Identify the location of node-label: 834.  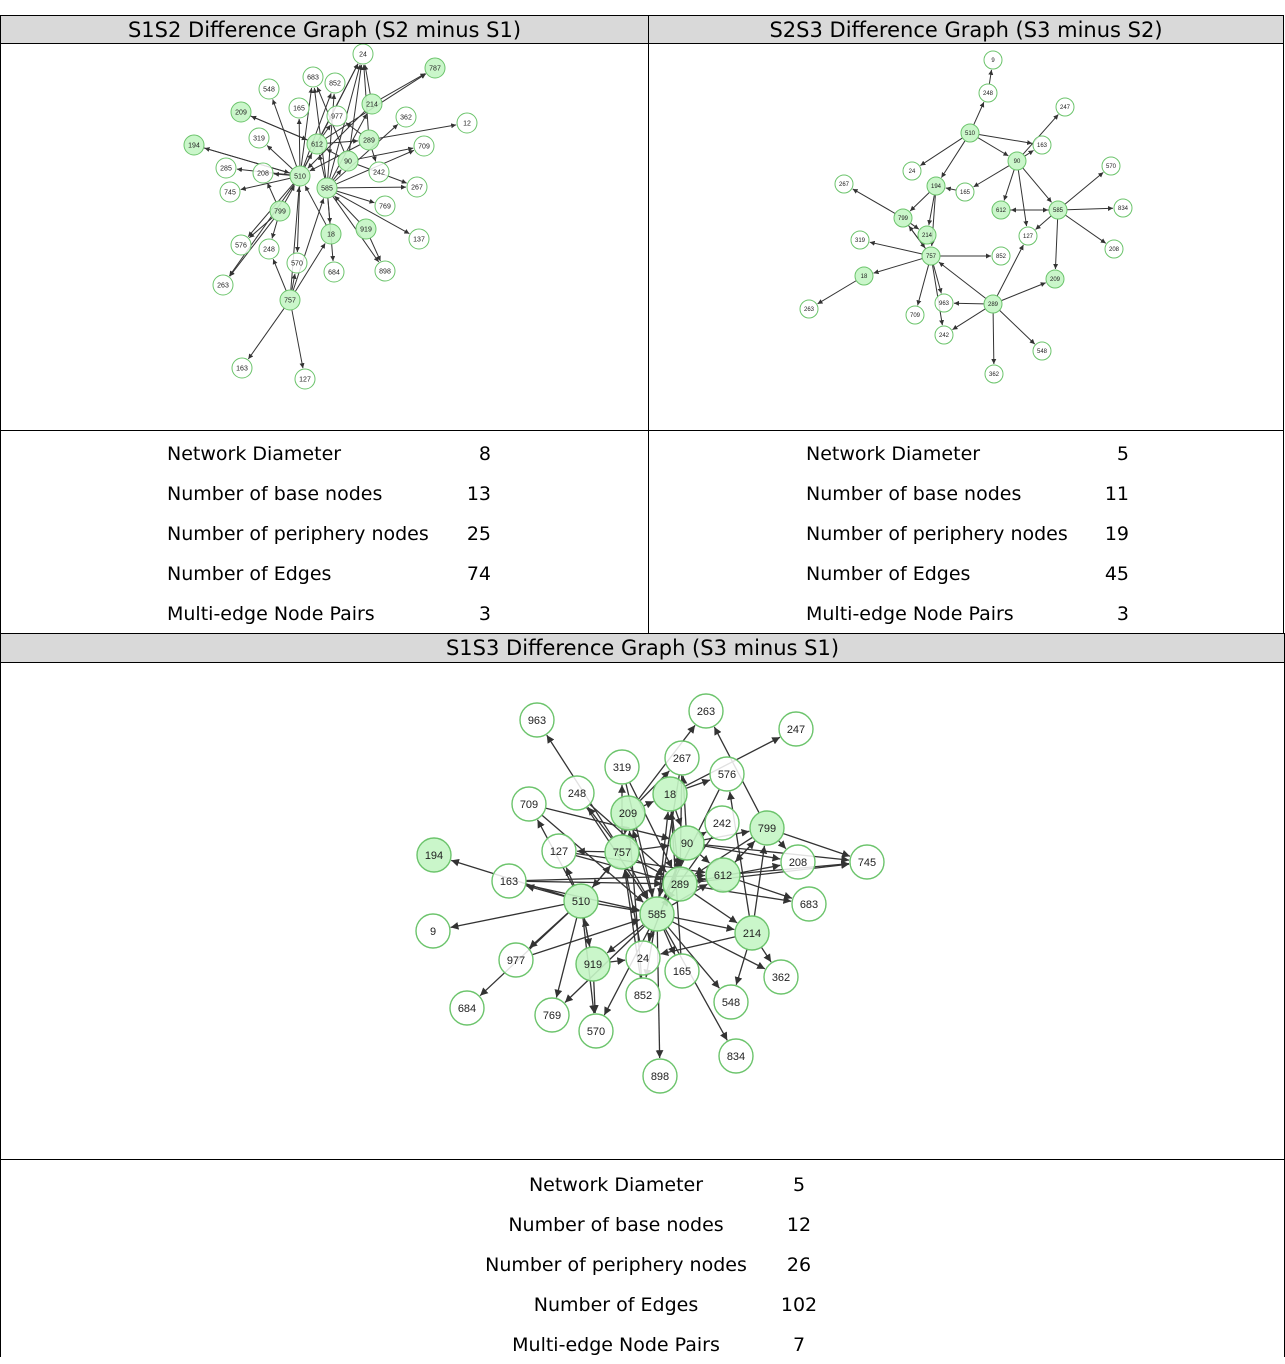
(736, 1057).